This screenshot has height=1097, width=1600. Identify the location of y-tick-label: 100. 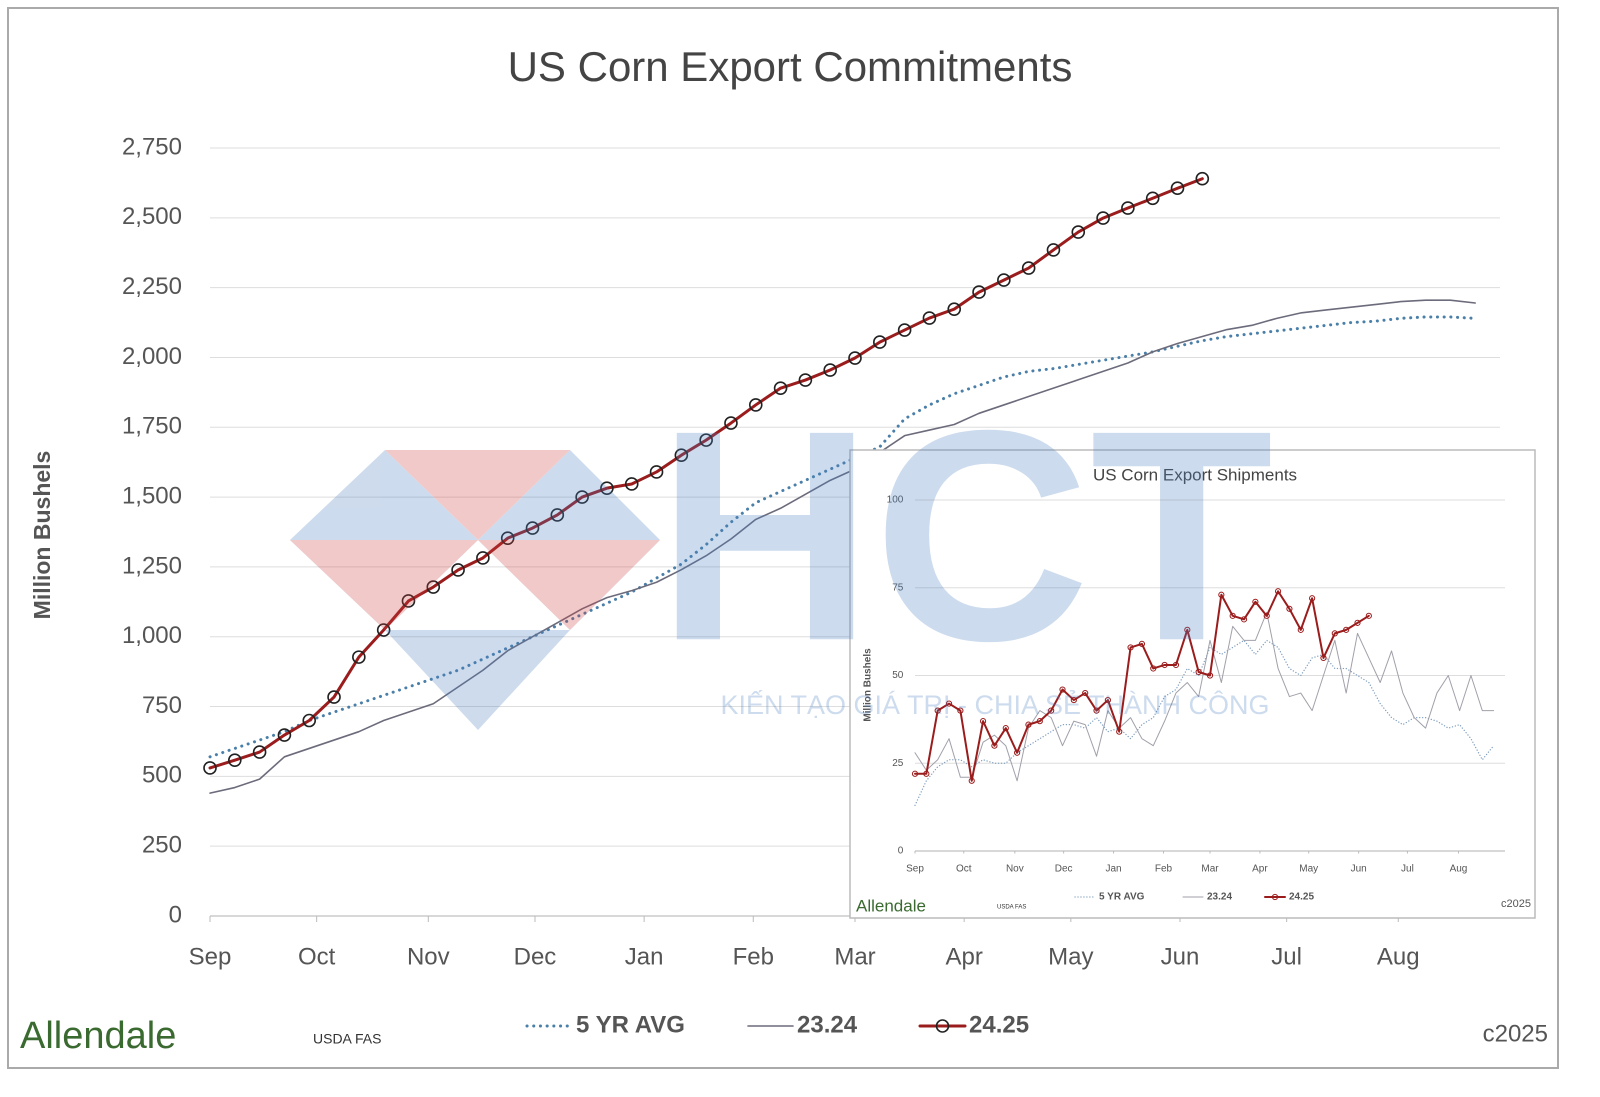
(895, 500).